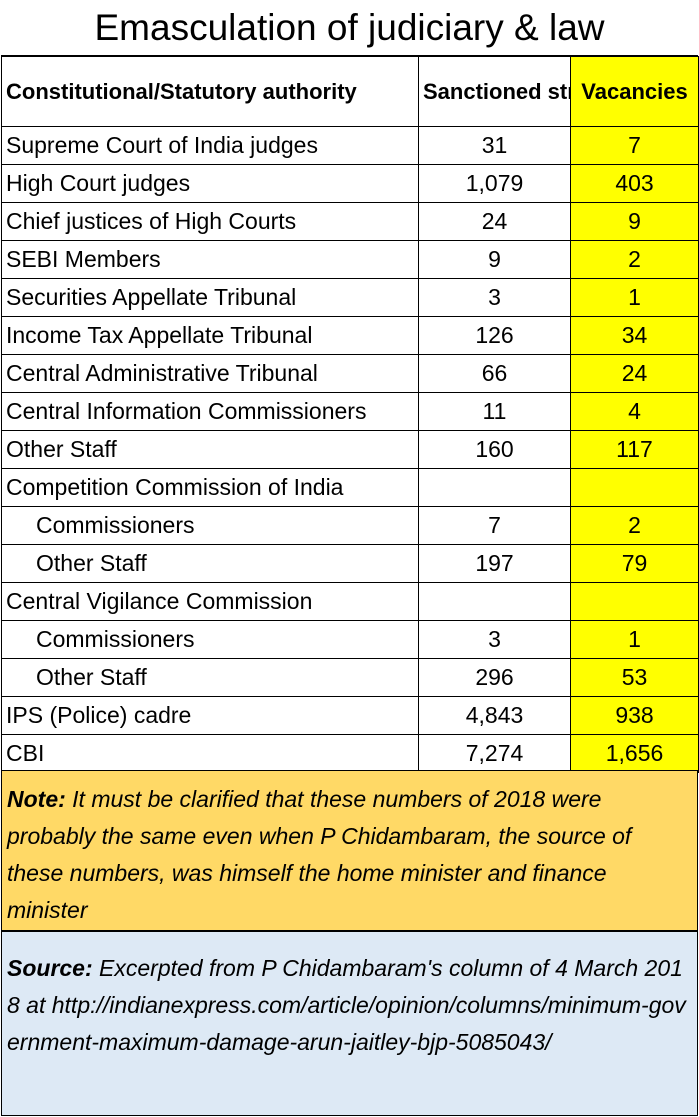 The width and height of the screenshot is (699, 1117). I want to click on authority-cell: Income Tax Appellate Tribunal, so click(210, 335).